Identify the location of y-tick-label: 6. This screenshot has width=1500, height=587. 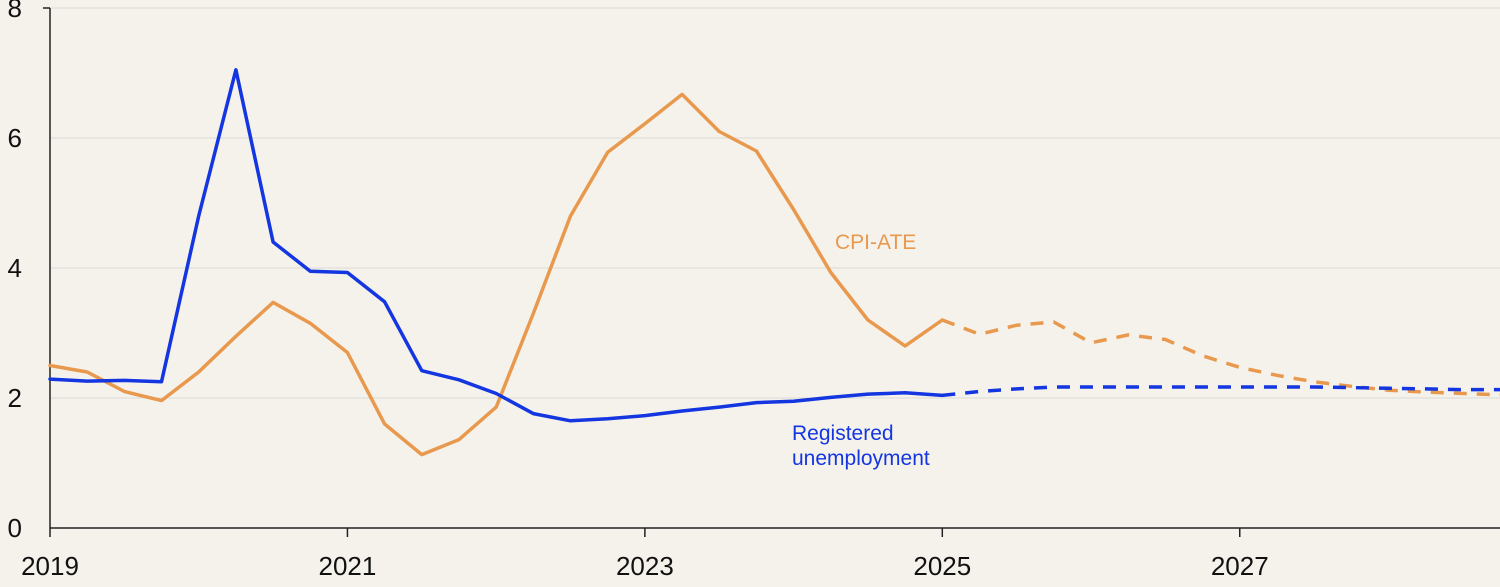
(15, 138).